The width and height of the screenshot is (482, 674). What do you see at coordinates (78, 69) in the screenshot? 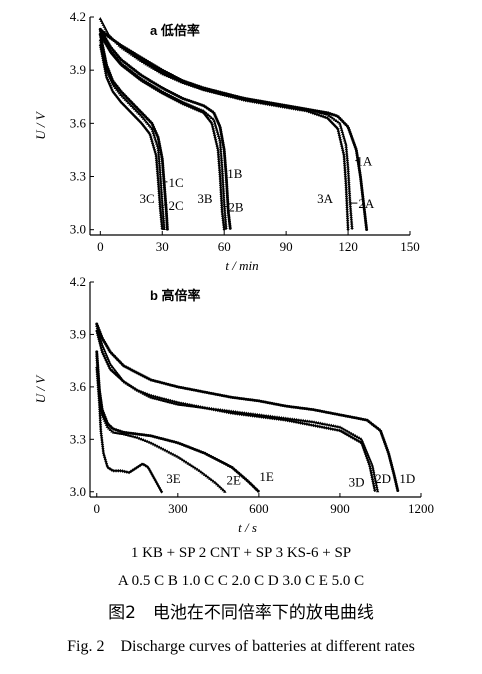
I see `y-tick-label: 3.9` at bounding box center [78, 69].